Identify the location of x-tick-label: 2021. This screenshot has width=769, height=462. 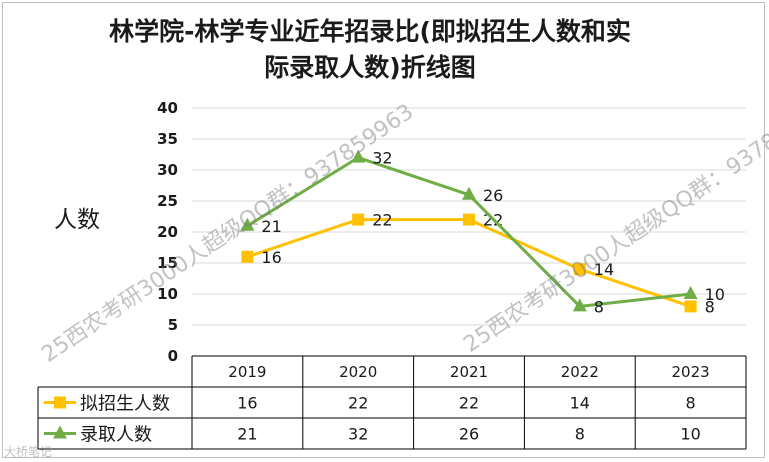
(469, 372).